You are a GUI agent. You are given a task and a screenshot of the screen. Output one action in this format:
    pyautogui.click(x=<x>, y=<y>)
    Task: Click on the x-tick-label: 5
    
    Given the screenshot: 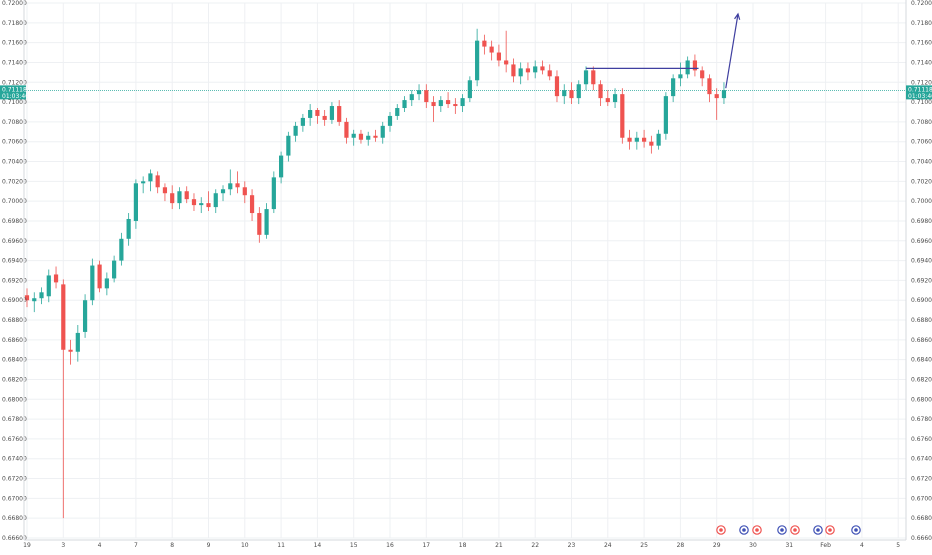 What is the action you would take?
    pyautogui.click(x=898, y=545)
    